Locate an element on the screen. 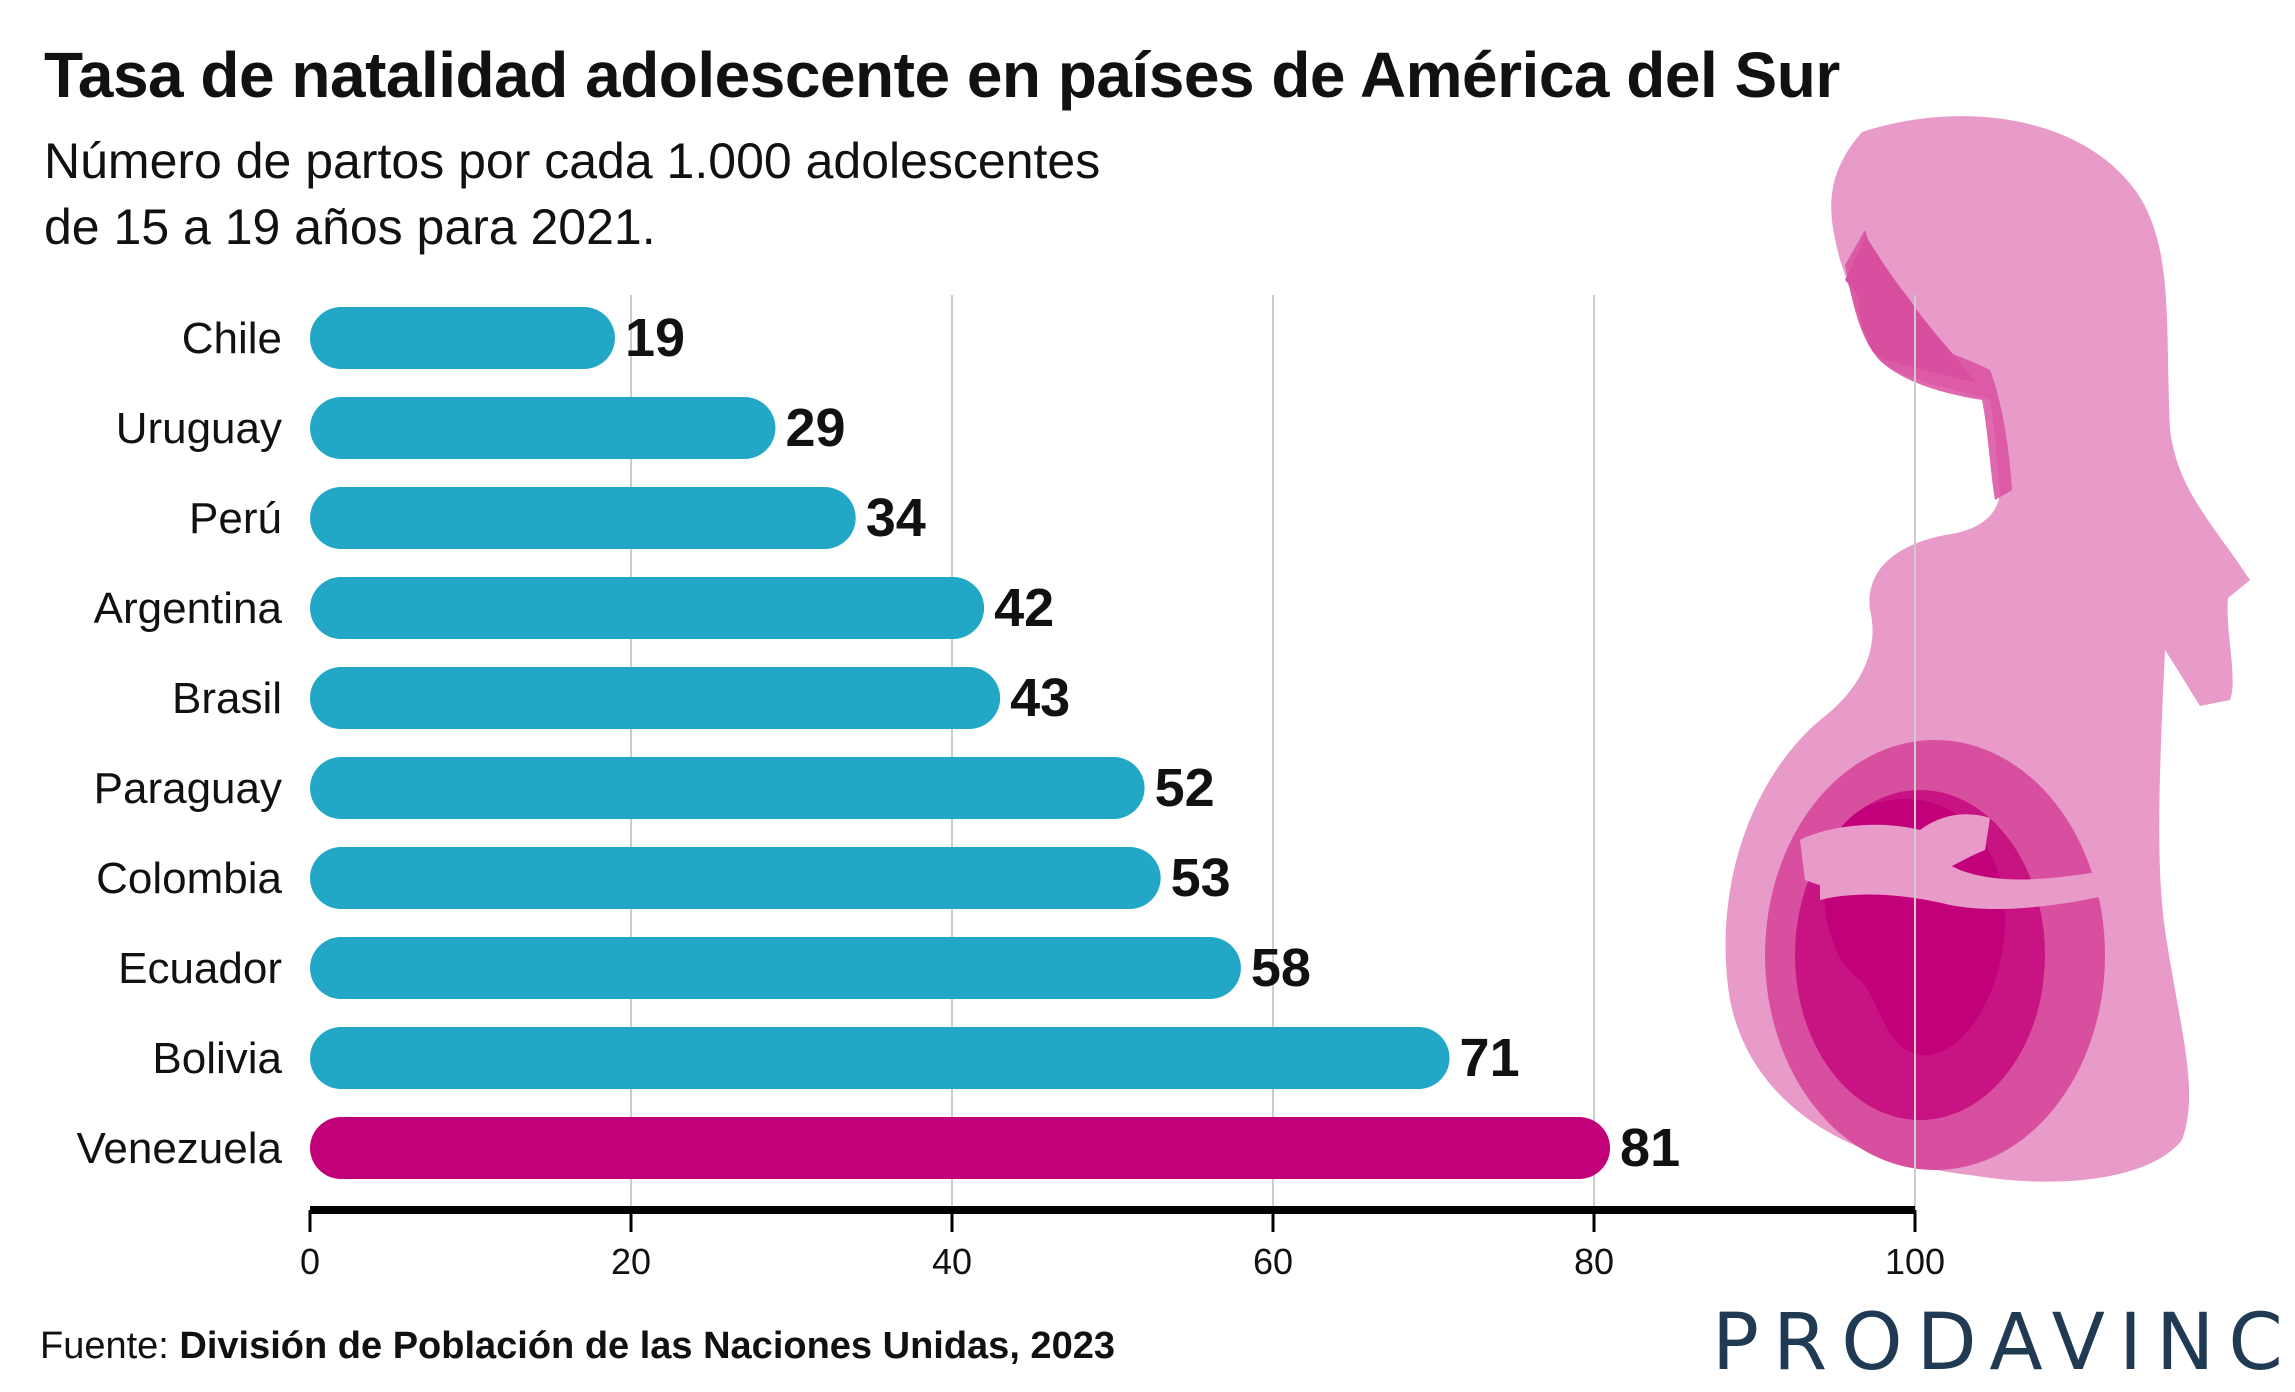 The height and width of the screenshot is (1392, 2295). value-label-8: 71 is located at coordinates (1490, 1058).